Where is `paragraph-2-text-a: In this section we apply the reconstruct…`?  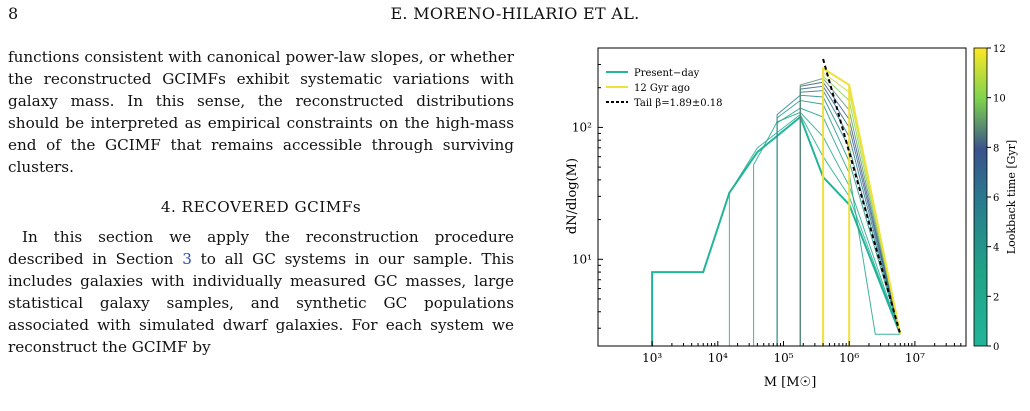
paragraph-2-text-a: In this section we apply the reconstruct… is located at coordinates (261, 248).